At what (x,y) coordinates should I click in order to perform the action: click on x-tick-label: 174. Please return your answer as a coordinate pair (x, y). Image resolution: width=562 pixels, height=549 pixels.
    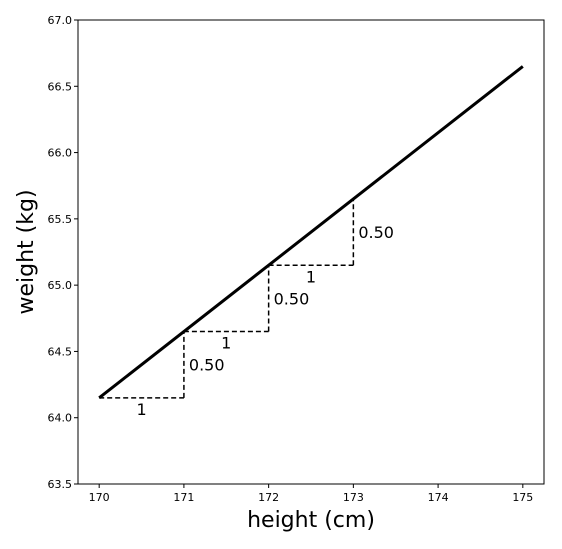
    Looking at the image, I should click on (438, 497).